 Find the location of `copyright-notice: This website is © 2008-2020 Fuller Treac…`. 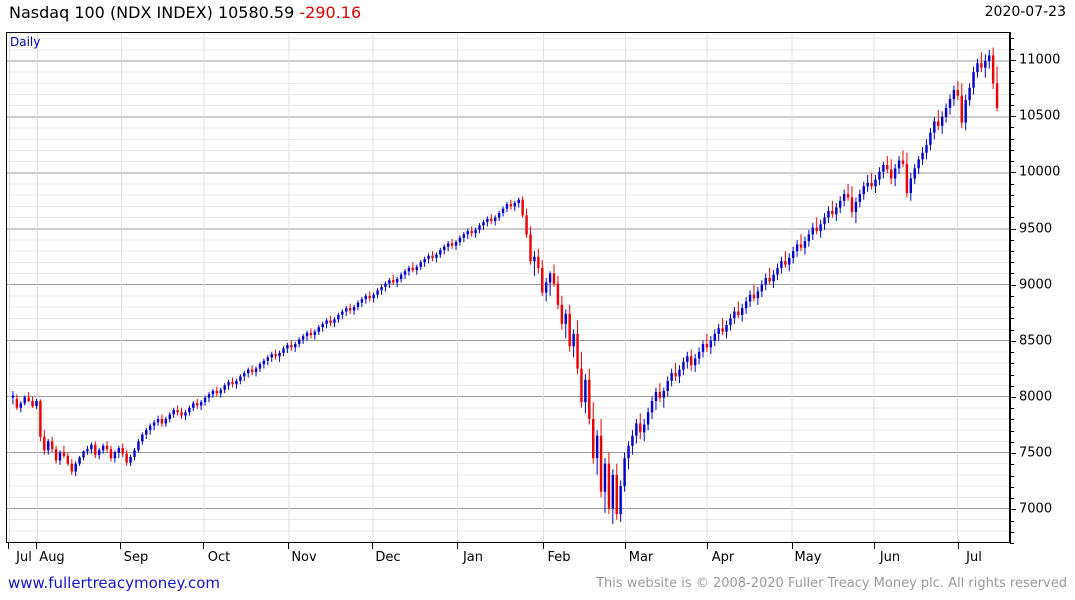

copyright-notice: This website is © 2008-2020 Fuller Treac… is located at coordinates (831, 583).